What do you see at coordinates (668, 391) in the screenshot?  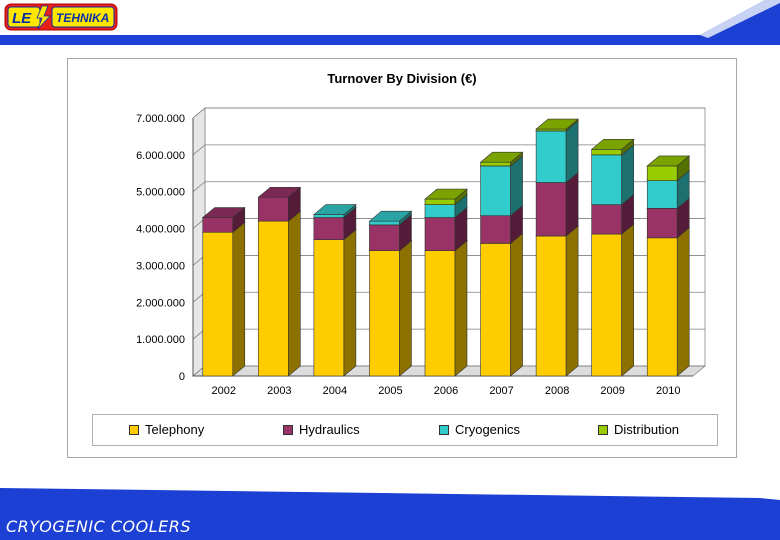 I see `x-tick-label: 2010` at bounding box center [668, 391].